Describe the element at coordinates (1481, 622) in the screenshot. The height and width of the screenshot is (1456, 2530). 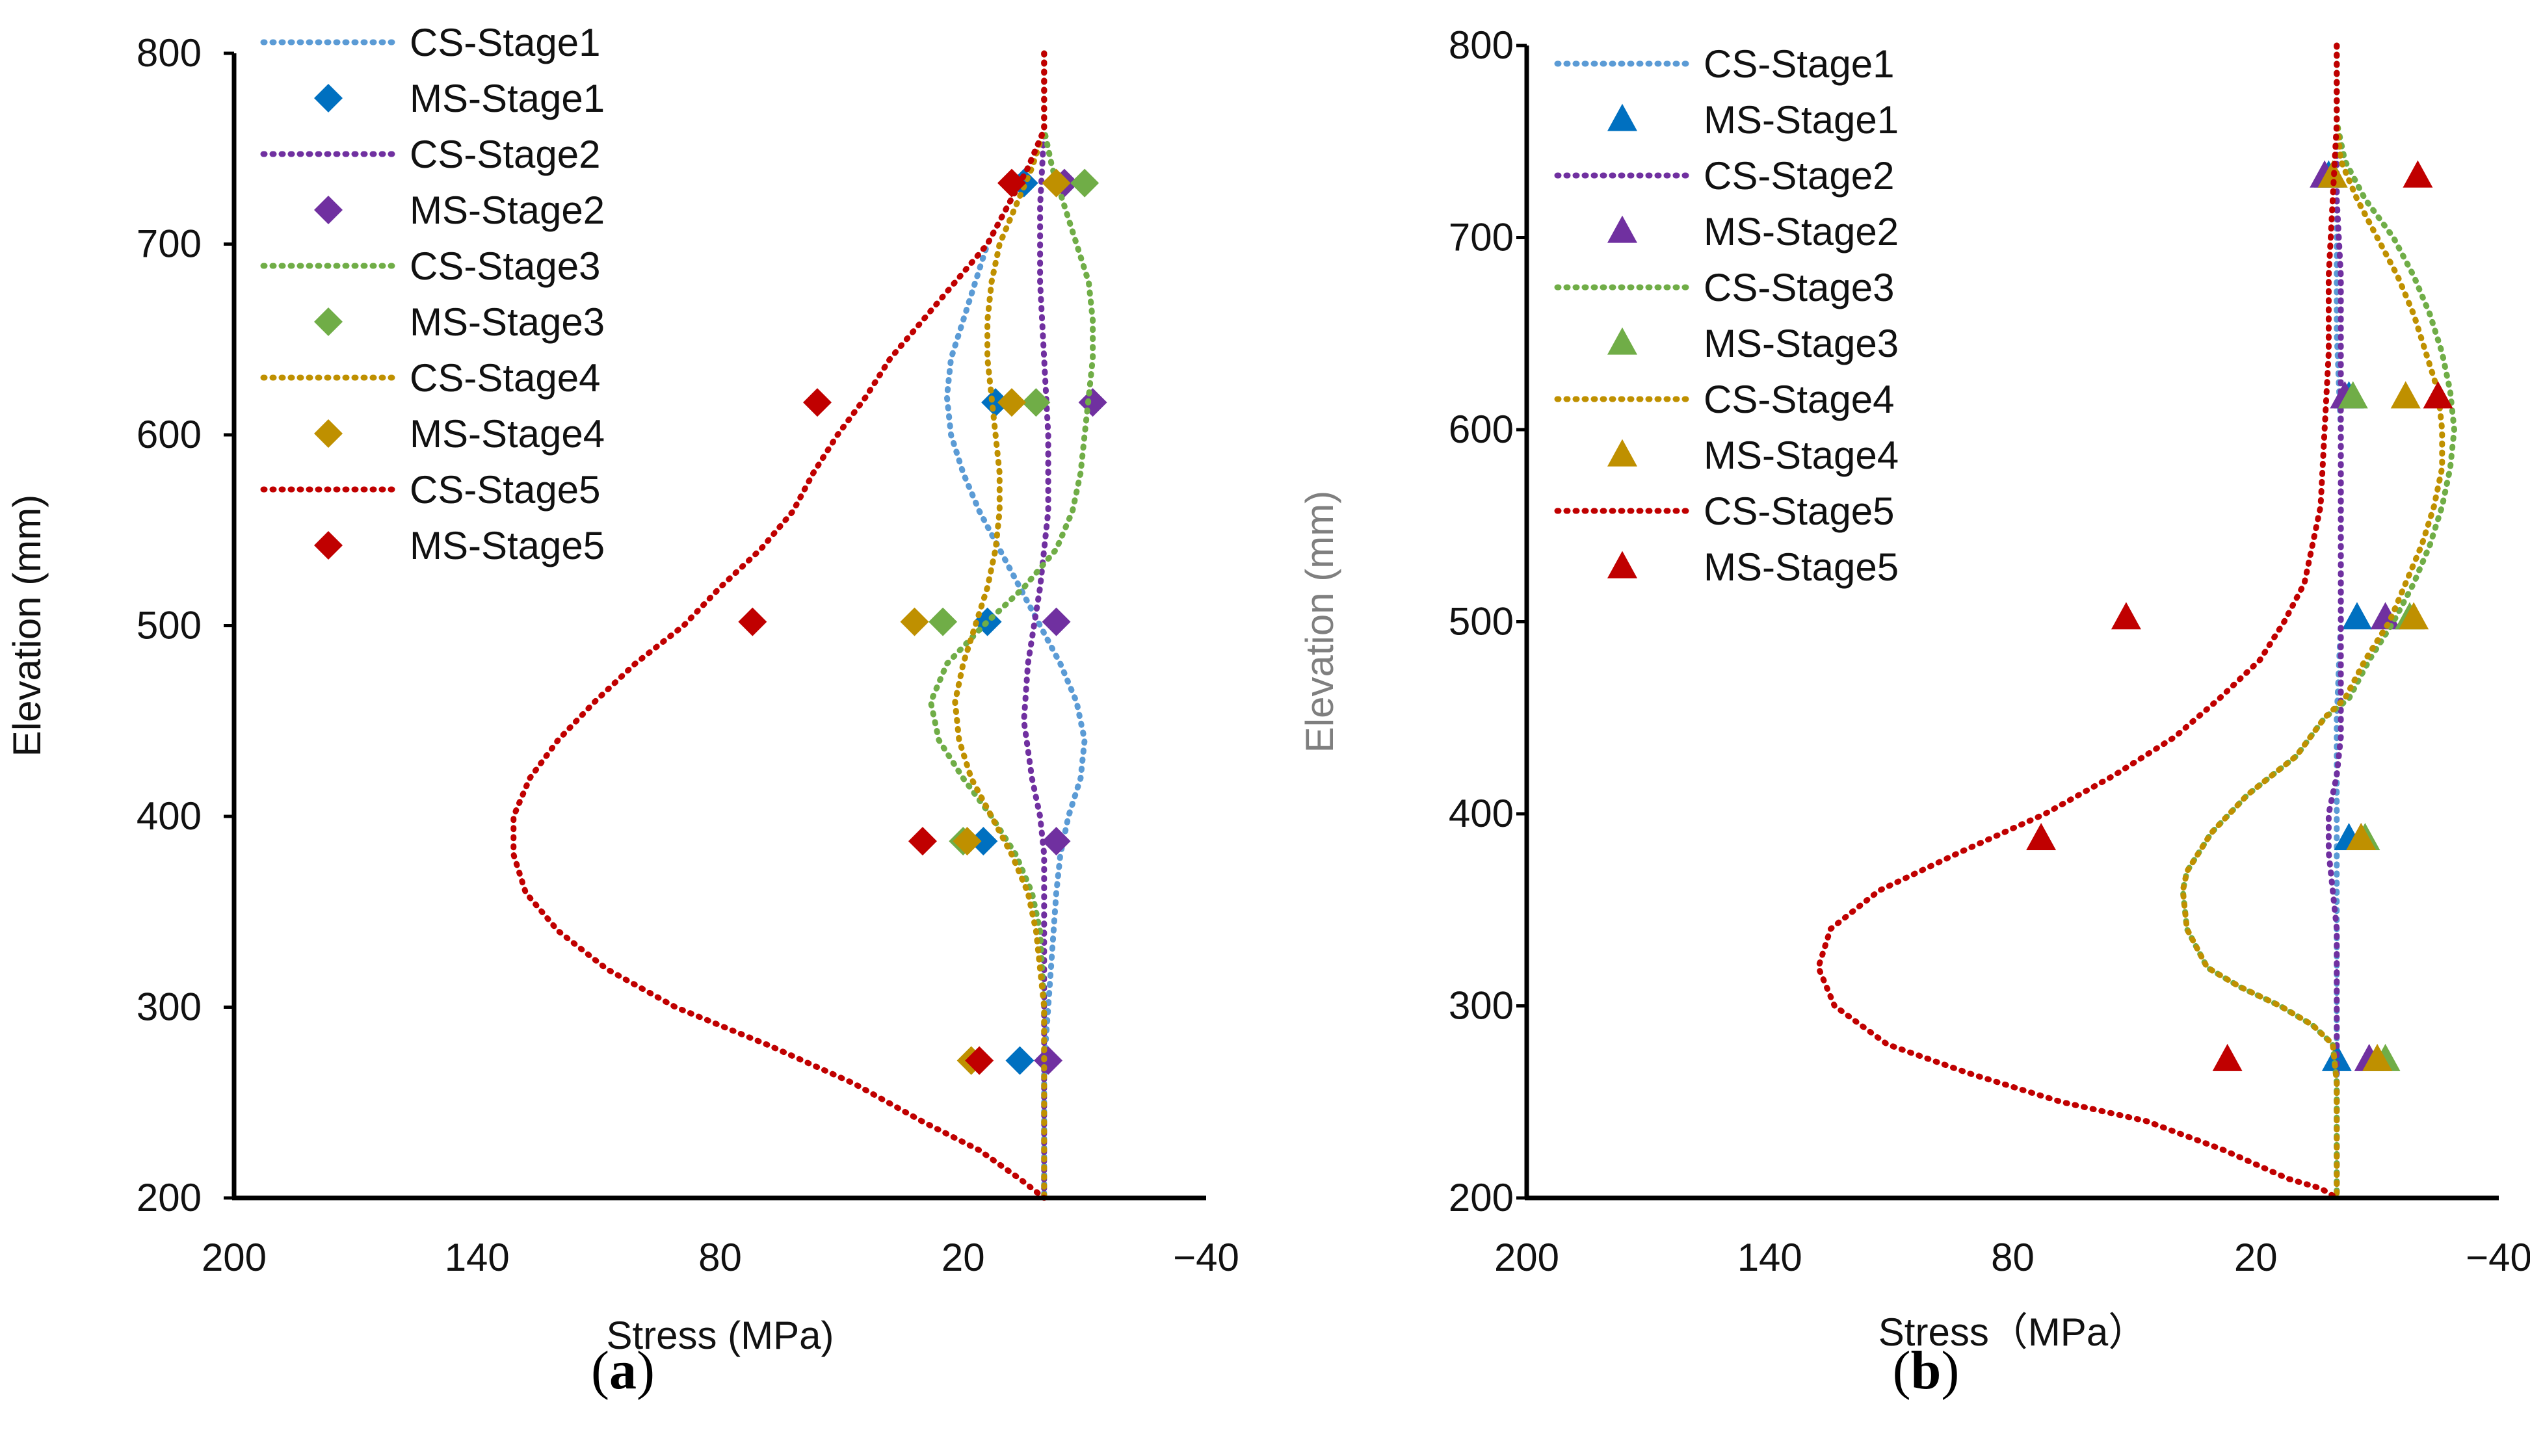
I see `panel-b-y-tick-label: 500` at that location.